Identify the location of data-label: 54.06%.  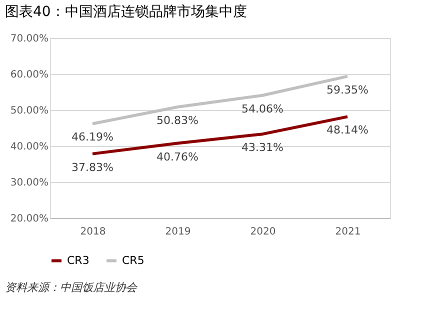
(263, 109).